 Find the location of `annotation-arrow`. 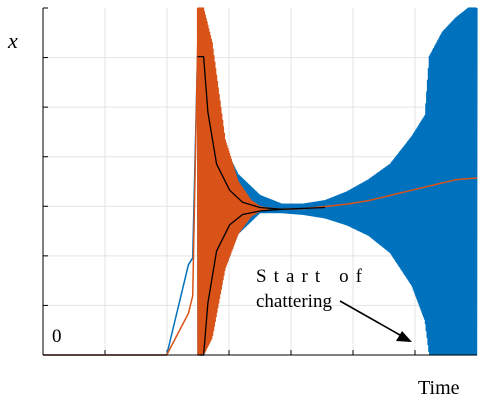

annotation-arrow is located at coordinates (373, 320).